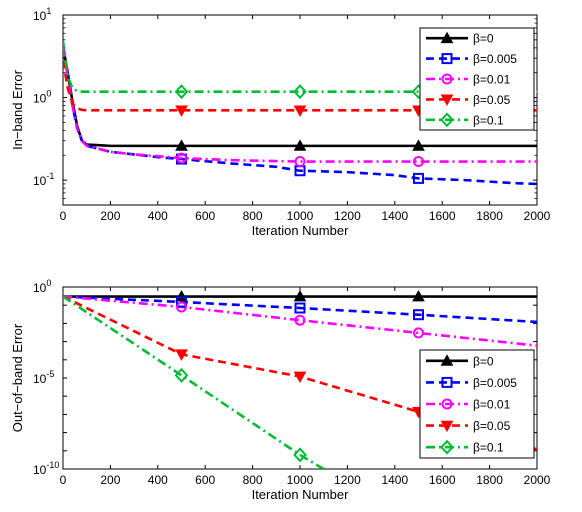  What do you see at coordinates (17, 377) in the screenshot?
I see `y-axis-label: Out−of−band Error` at bounding box center [17, 377].